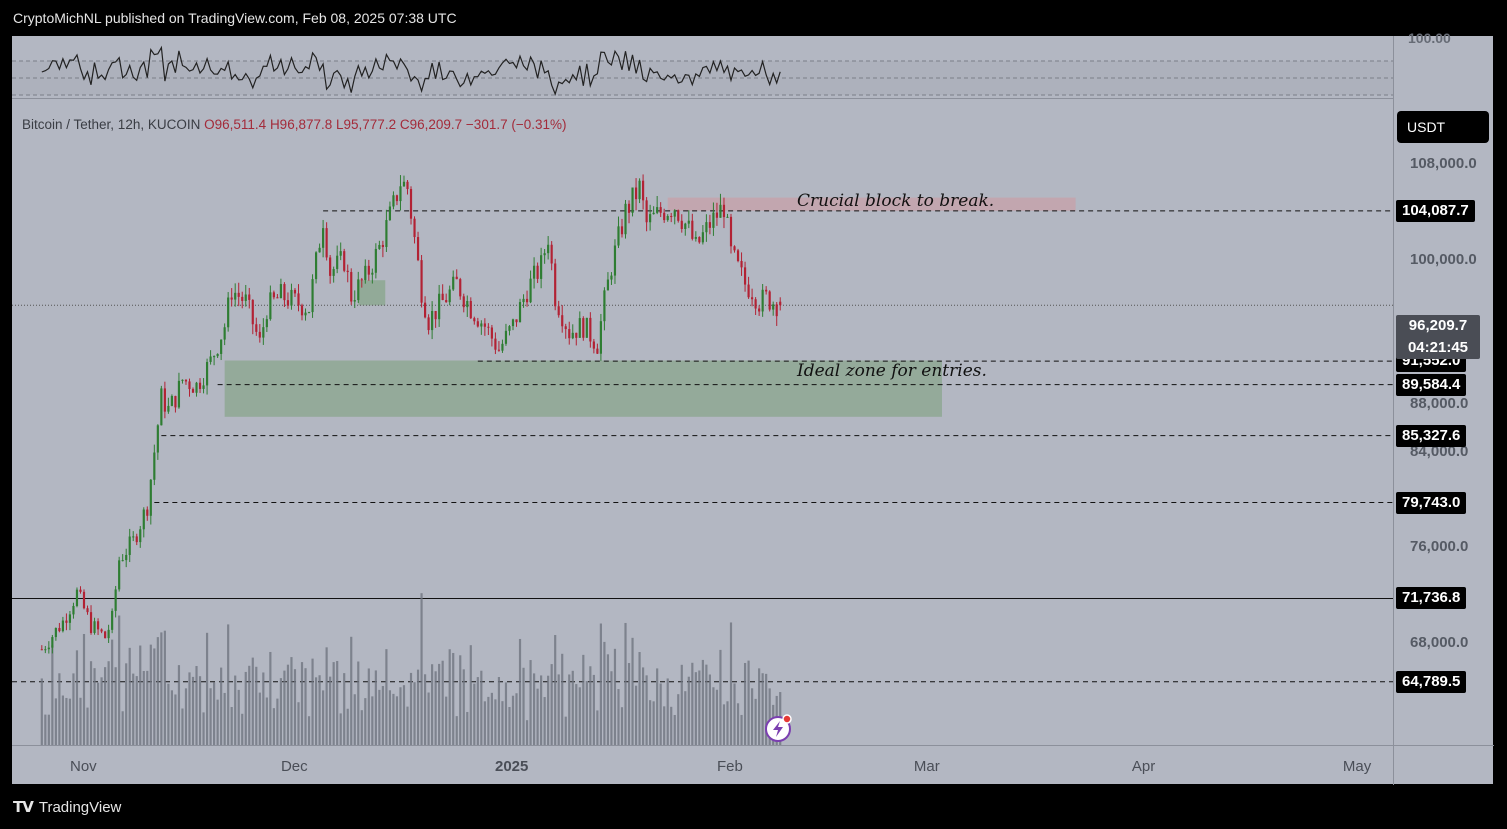 The image size is (1507, 829). I want to click on support-annotation: Ideal zone for entries., so click(892, 371).